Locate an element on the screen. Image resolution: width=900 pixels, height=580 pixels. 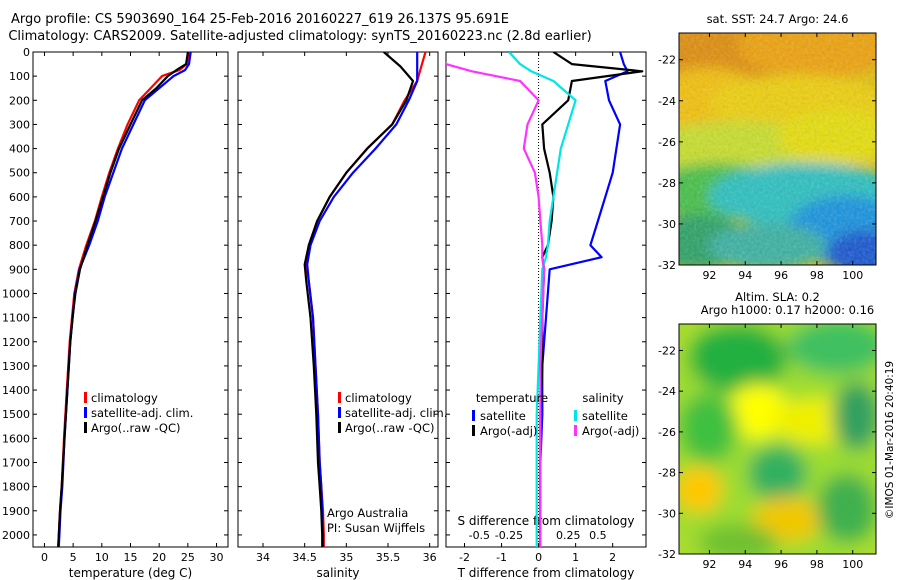
y-tick-label: 1200 is located at coordinates (16, 342).